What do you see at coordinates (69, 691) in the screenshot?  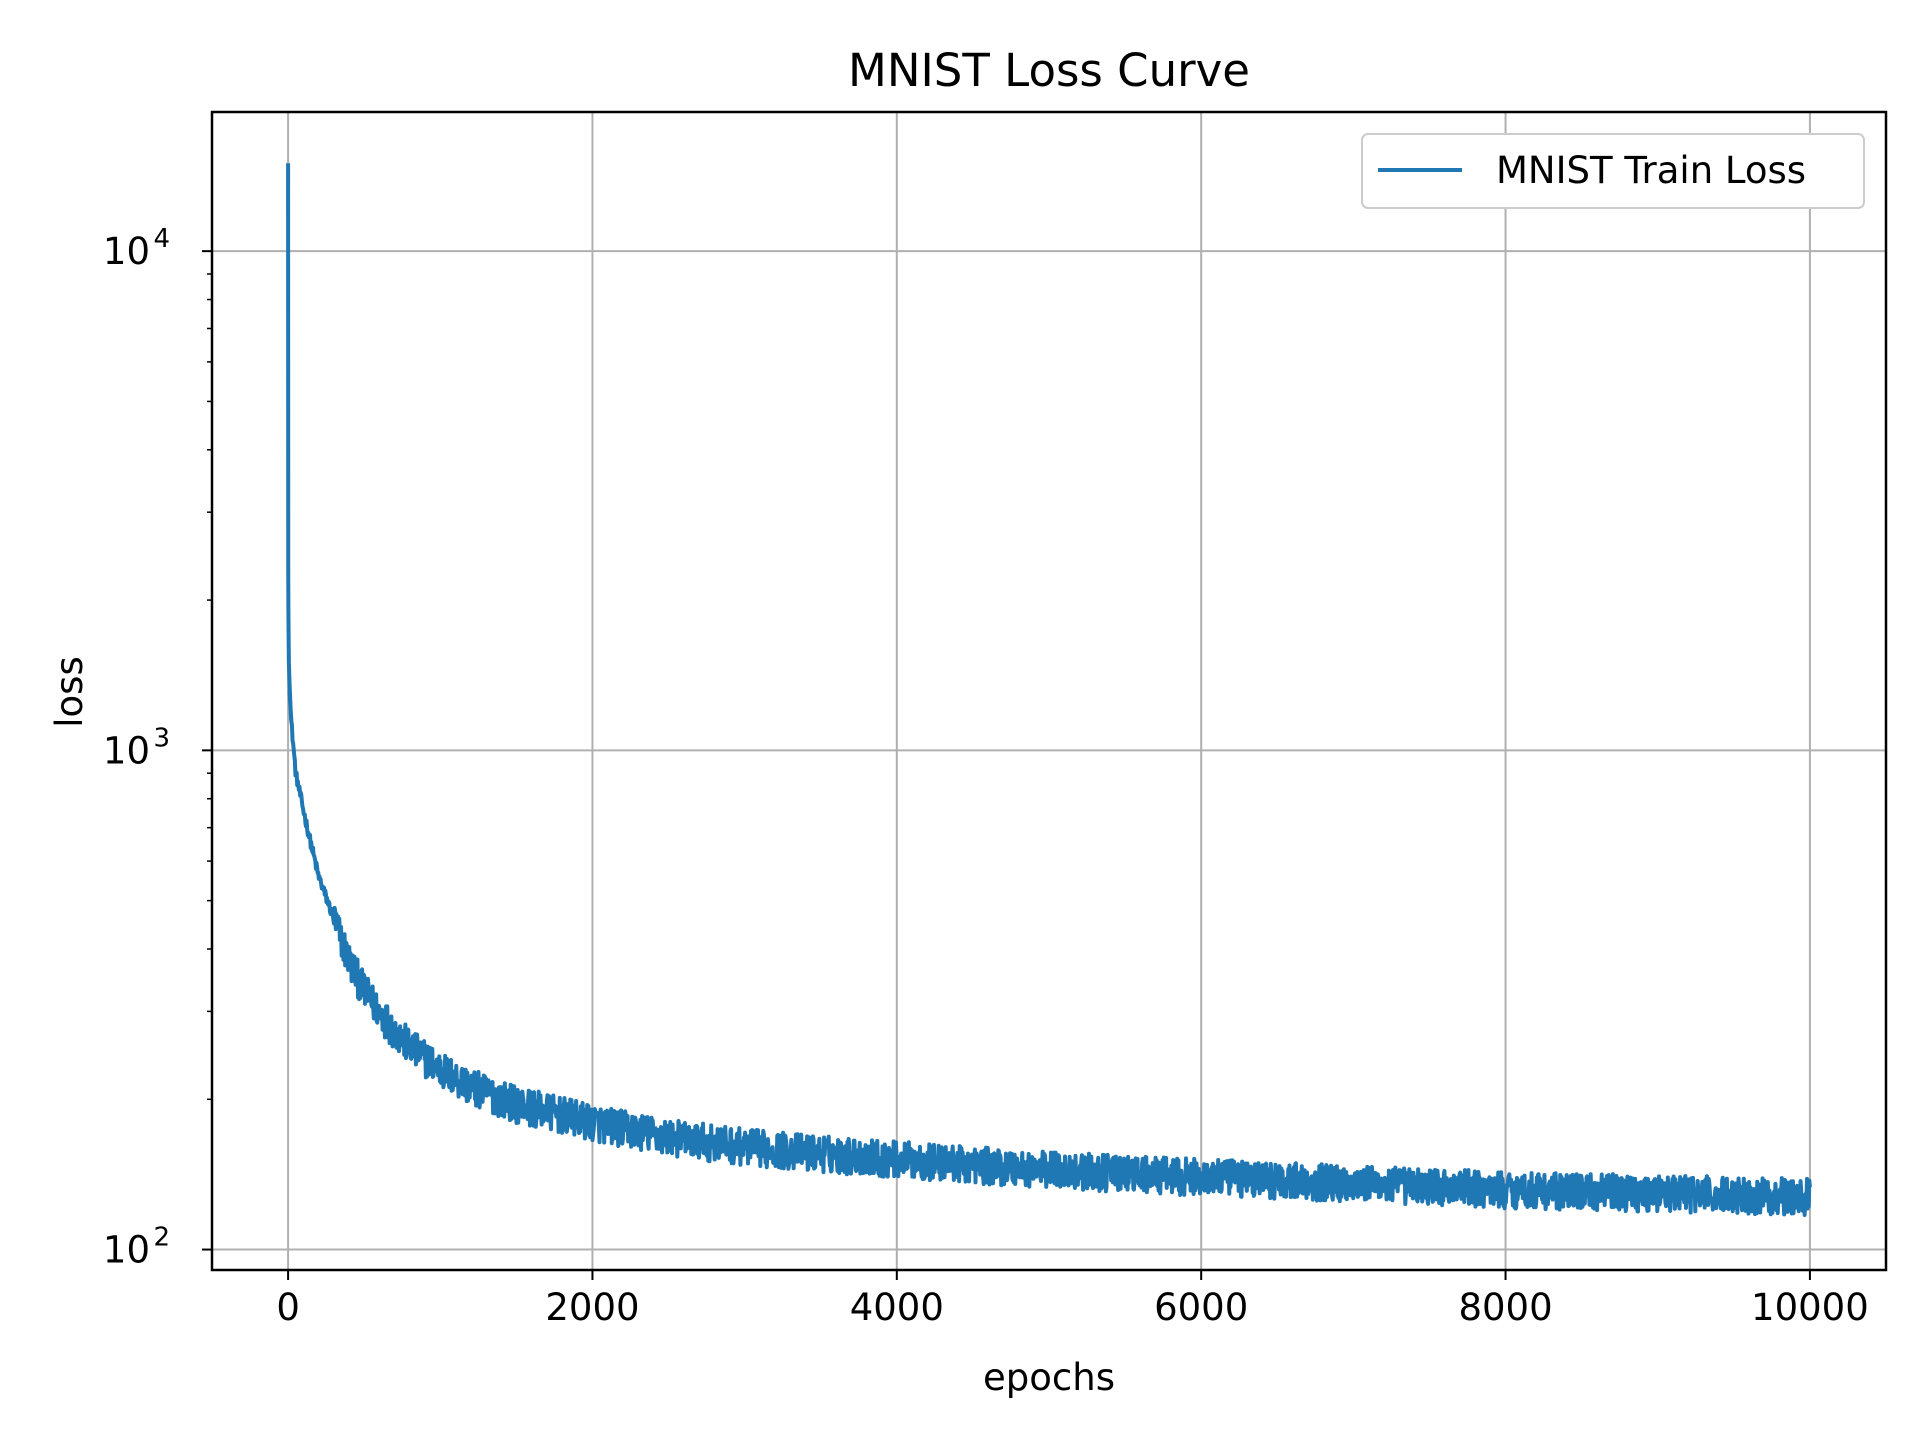 I see `y-axis-label: loss` at bounding box center [69, 691].